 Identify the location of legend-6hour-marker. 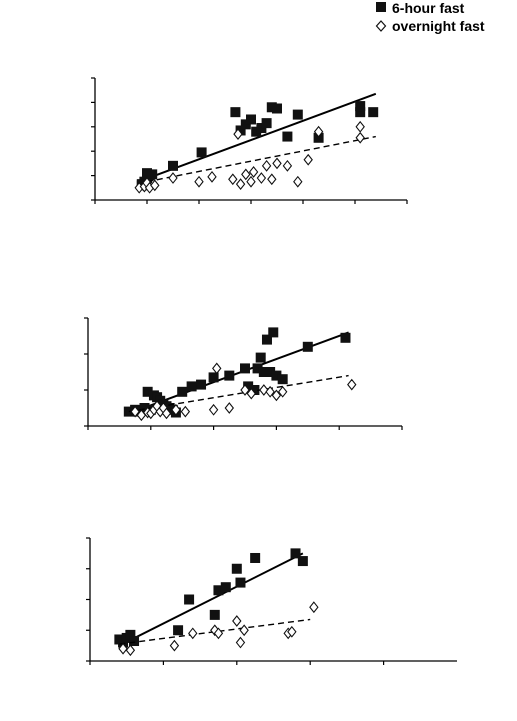
(381, 7).